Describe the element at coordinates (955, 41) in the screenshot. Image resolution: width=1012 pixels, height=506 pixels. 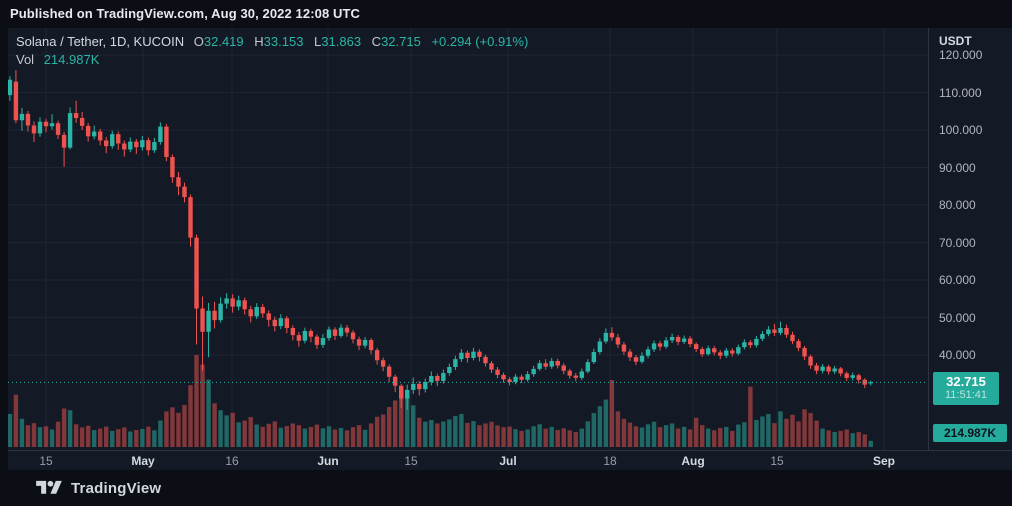
I see `currency-label: USDT` at that location.